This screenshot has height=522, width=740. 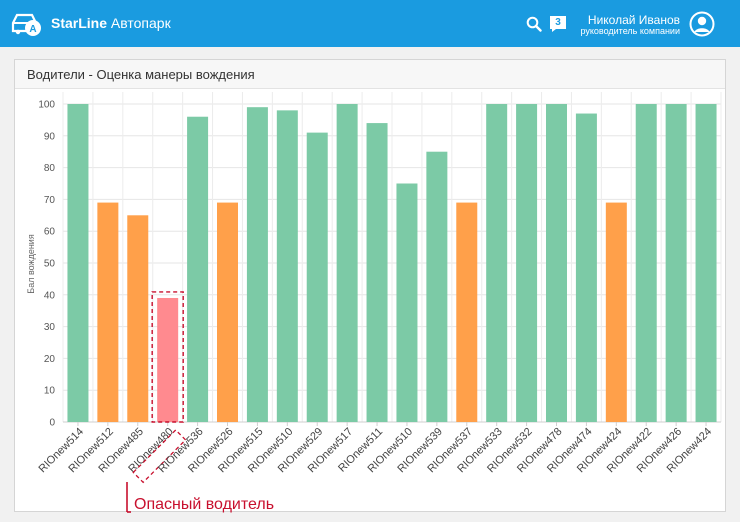 I want to click on bar-rionew512, so click(x=108, y=312).